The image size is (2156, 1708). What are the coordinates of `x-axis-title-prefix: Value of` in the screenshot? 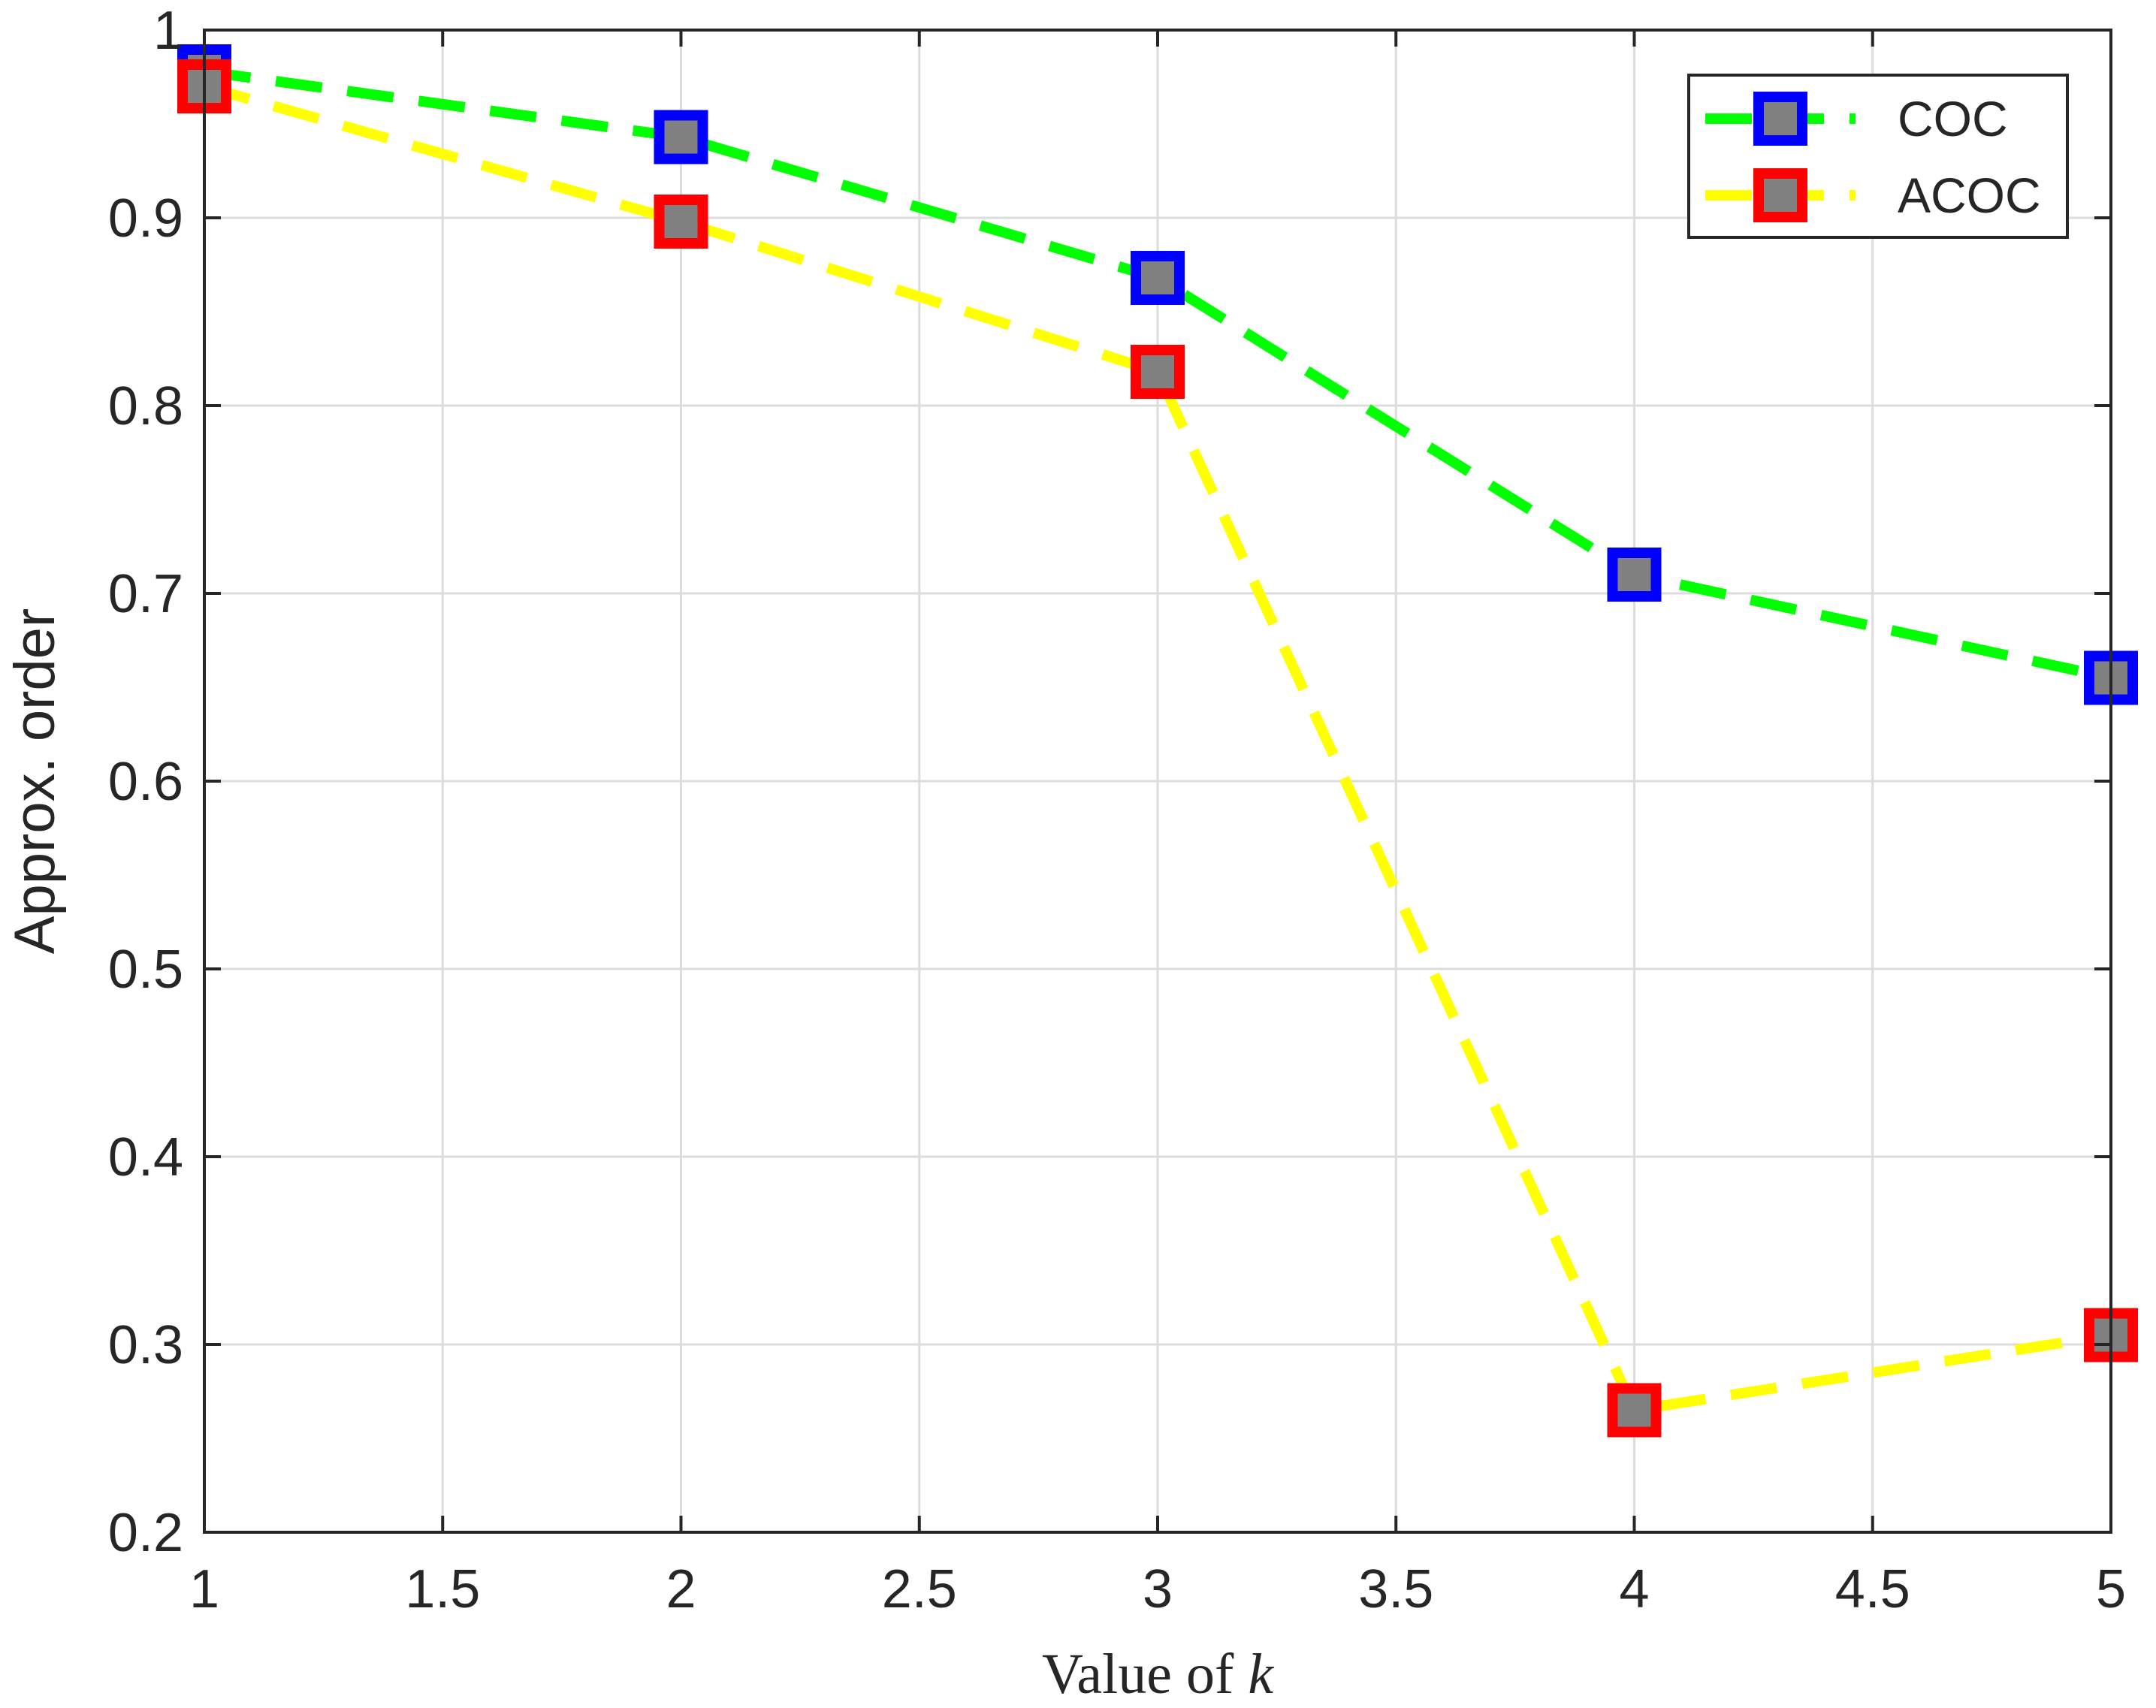 It's located at (1145, 1674).